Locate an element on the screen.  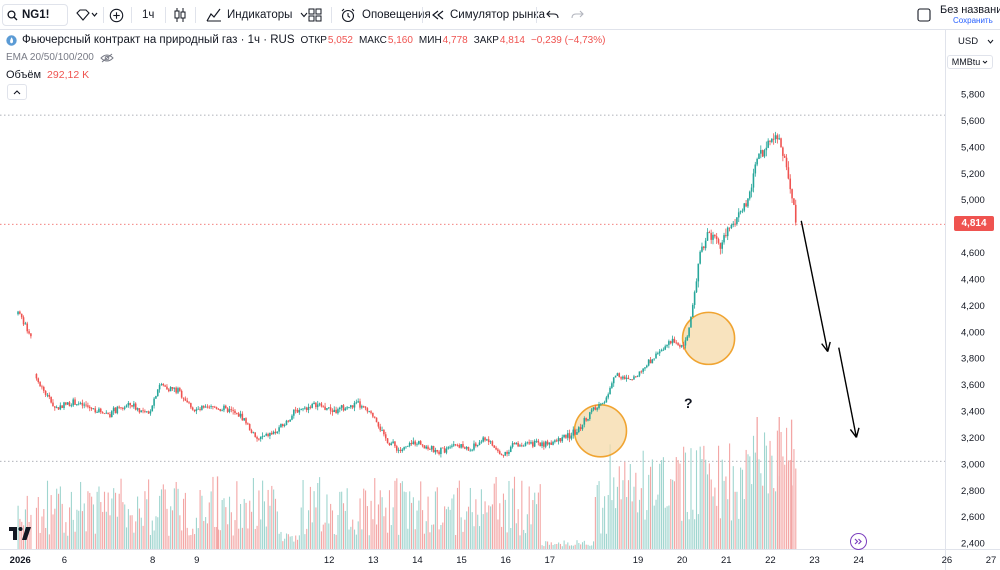
chart-type-button is located at coordinates (180, 15).